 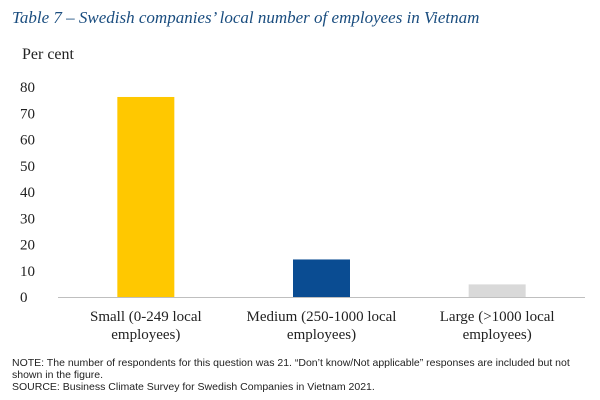 What do you see at coordinates (27, 272) in the screenshot?
I see `y-tick-label: 10` at bounding box center [27, 272].